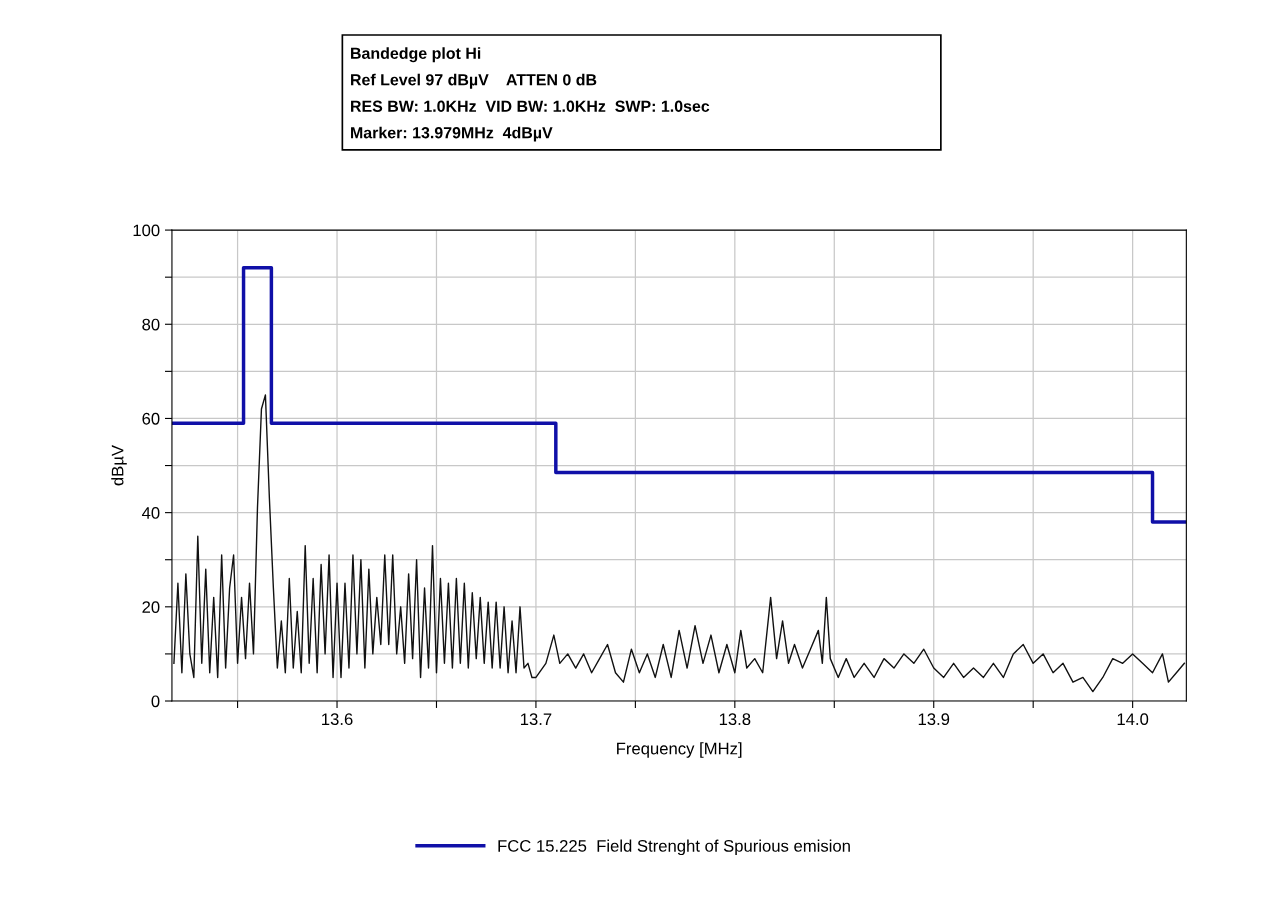 This screenshot has width=1268, height=897. What do you see at coordinates (150, 513) in the screenshot?
I see `y-tick-label: 40` at bounding box center [150, 513].